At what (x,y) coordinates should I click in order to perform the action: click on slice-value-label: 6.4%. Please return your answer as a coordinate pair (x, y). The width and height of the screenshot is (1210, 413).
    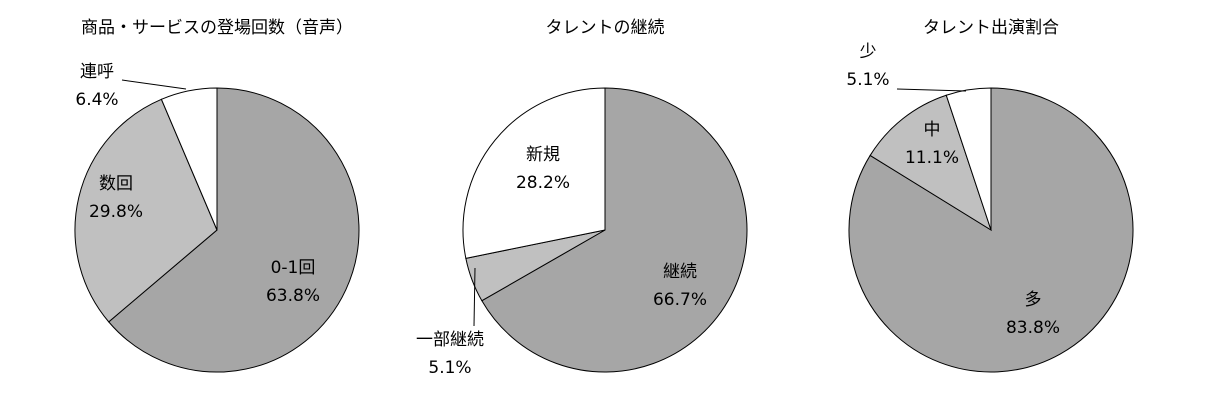
    Looking at the image, I should click on (96, 100).